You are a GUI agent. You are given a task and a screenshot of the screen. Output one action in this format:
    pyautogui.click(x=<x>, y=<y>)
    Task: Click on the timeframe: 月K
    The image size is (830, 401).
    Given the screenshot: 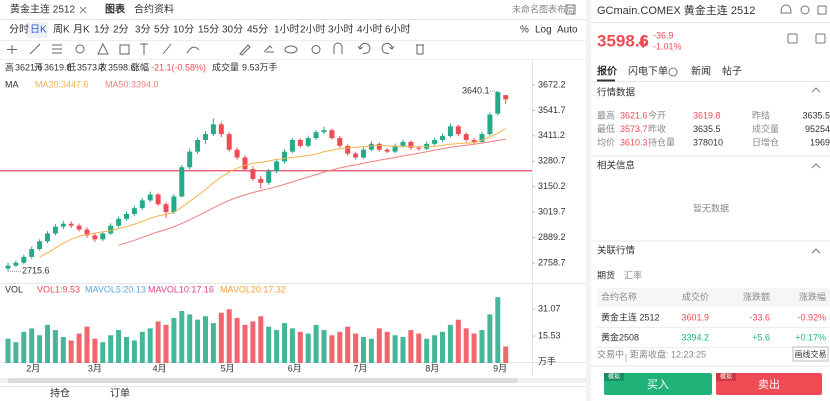 What is the action you would take?
    pyautogui.click(x=81, y=30)
    